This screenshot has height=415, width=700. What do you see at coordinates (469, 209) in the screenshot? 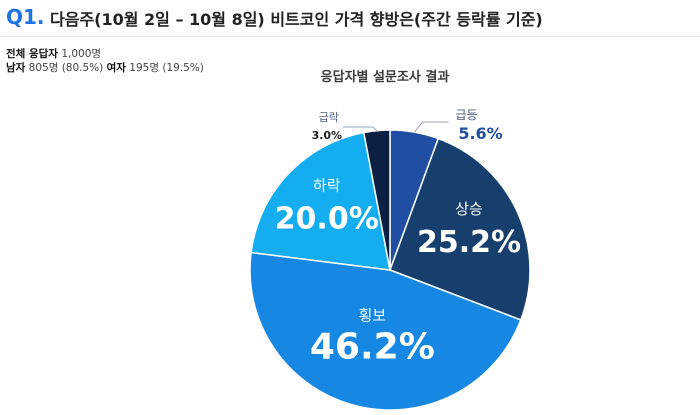
I see `label-name-slice-2: 상승` at bounding box center [469, 209].